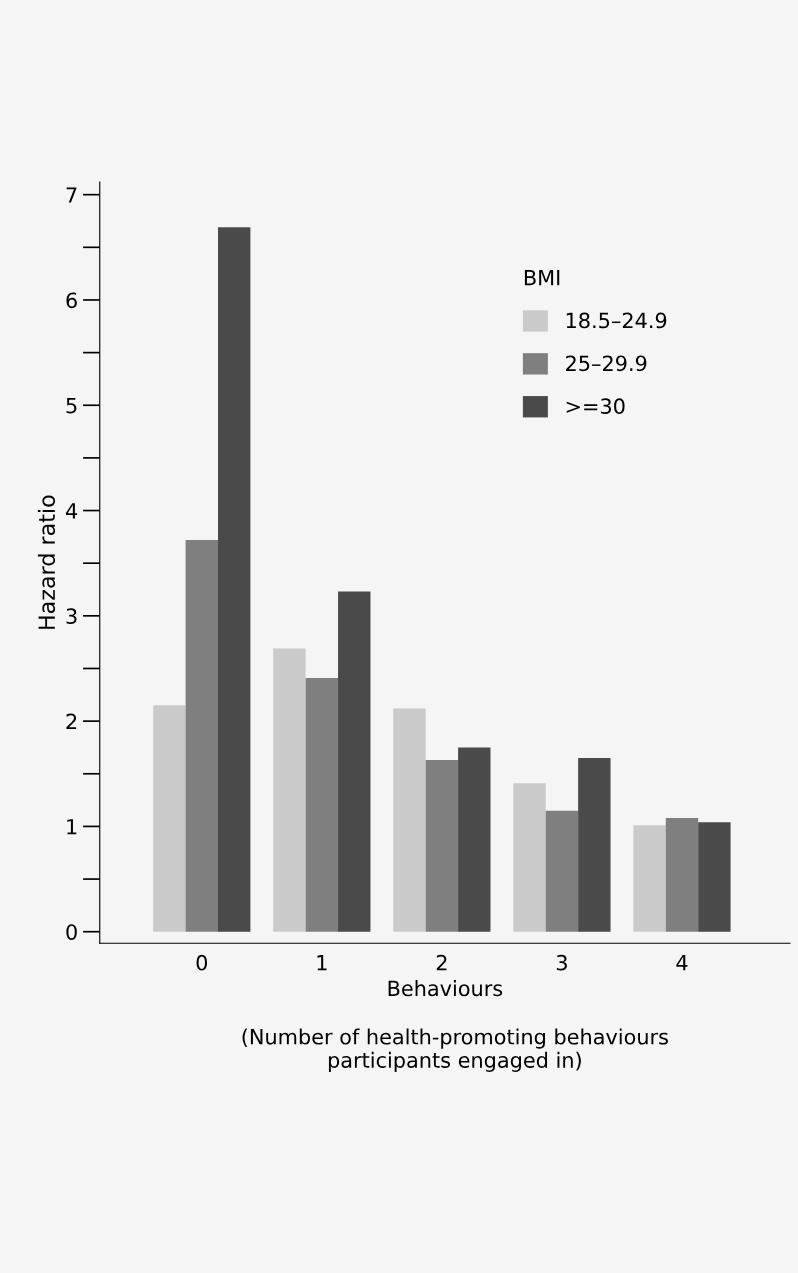 The height and width of the screenshot is (1273, 798). What do you see at coordinates (71, 405) in the screenshot?
I see `y-tick-label: 5` at bounding box center [71, 405].